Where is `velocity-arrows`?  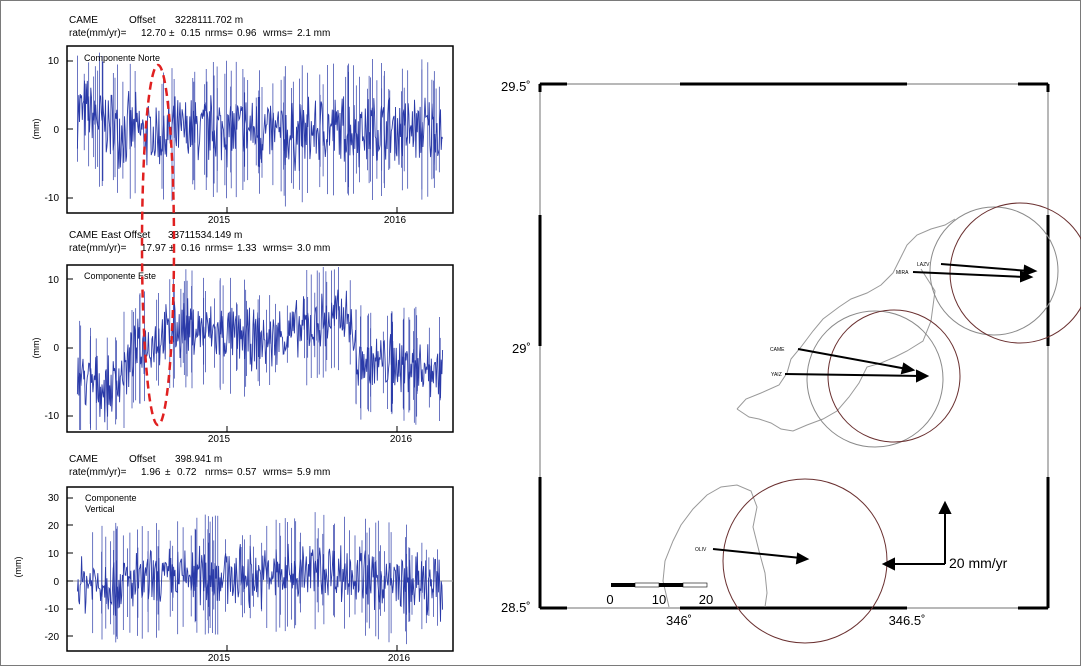
velocity-arrows is located at coordinates (875, 414).